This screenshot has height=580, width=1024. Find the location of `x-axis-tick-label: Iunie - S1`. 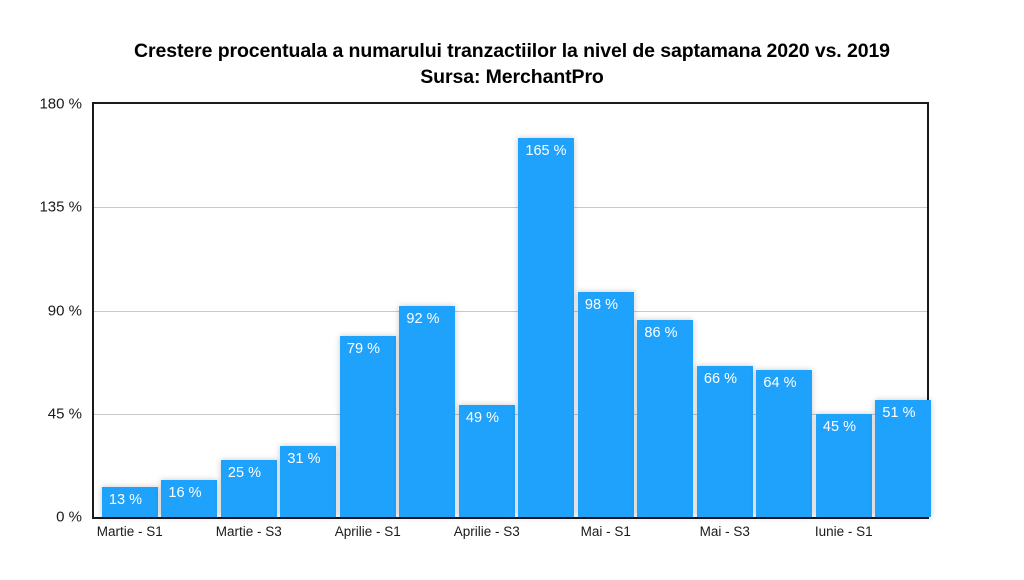

x-axis-tick-label: Iunie - S1 is located at coordinates (843, 531).